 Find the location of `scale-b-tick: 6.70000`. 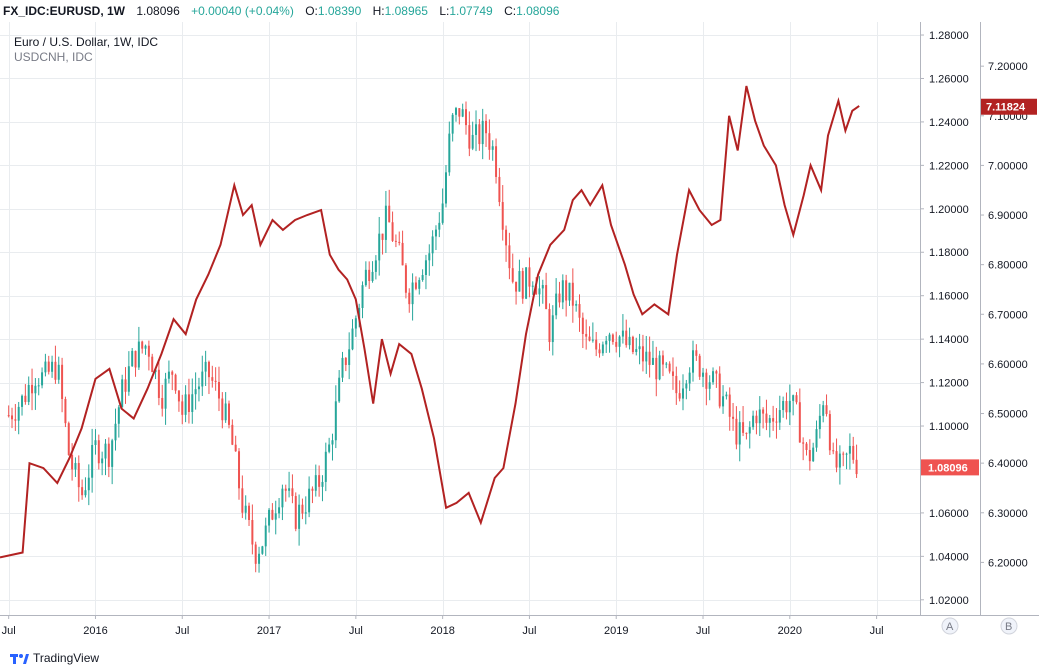

scale-b-tick: 6.70000 is located at coordinates (1008, 315).